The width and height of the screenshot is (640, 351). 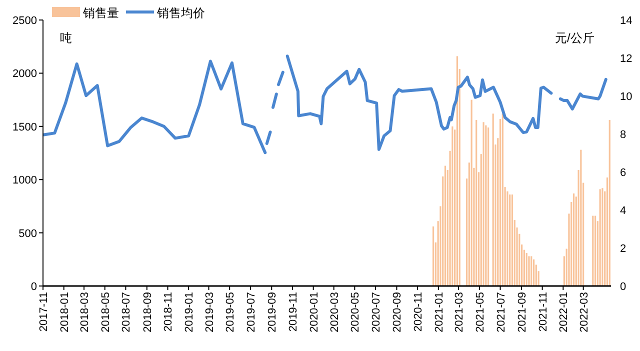 I want to click on y2-tick-label: 6, so click(x=623, y=173).